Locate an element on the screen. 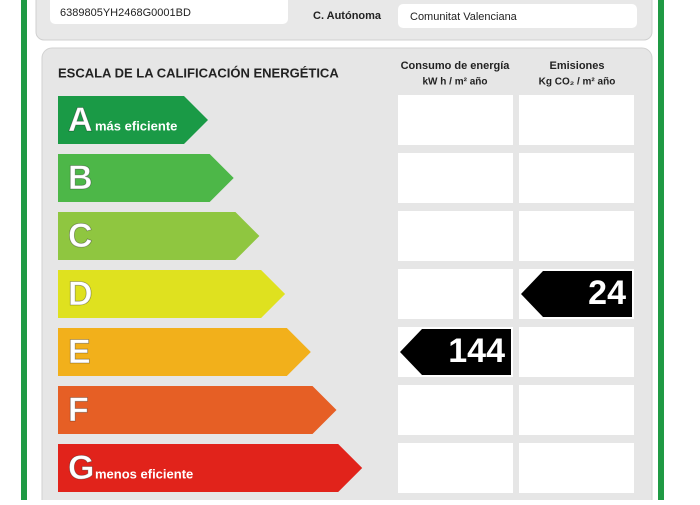  column-title: Consumo de energía is located at coordinates (456, 66).